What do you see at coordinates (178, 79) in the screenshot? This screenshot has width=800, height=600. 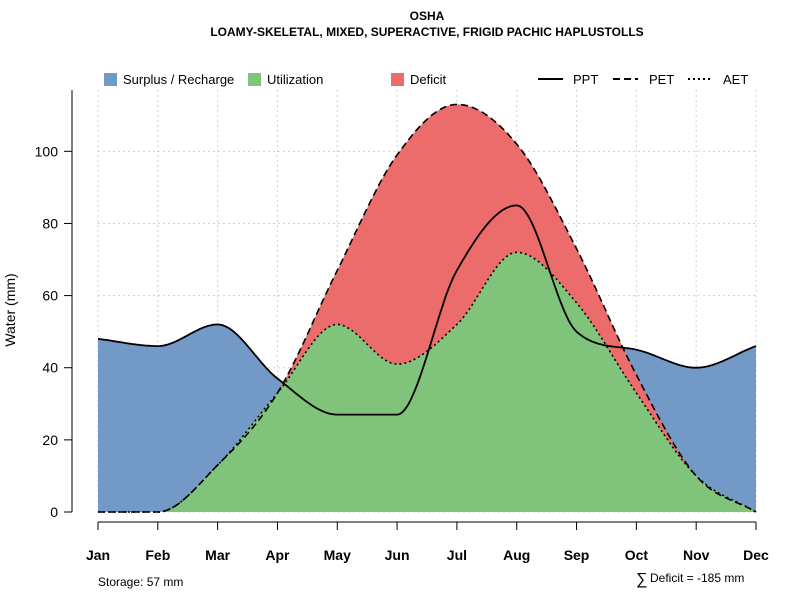 I see `legend-label-surplus: Surplus / Recharge` at bounding box center [178, 79].